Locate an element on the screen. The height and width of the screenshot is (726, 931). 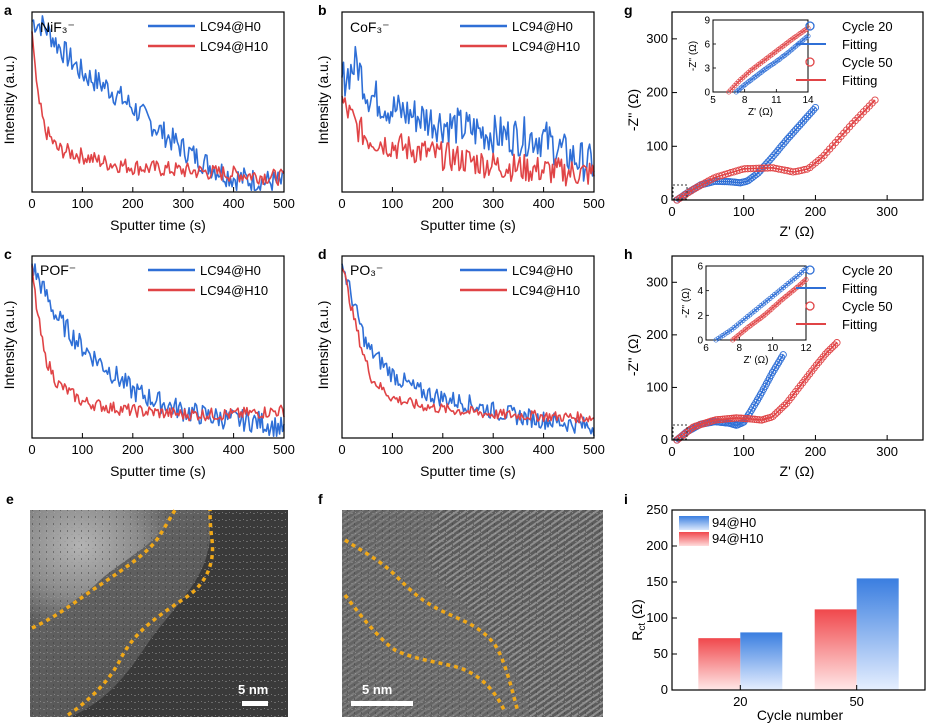
legend-marker-cycle20 is located at coordinates (810, 270).